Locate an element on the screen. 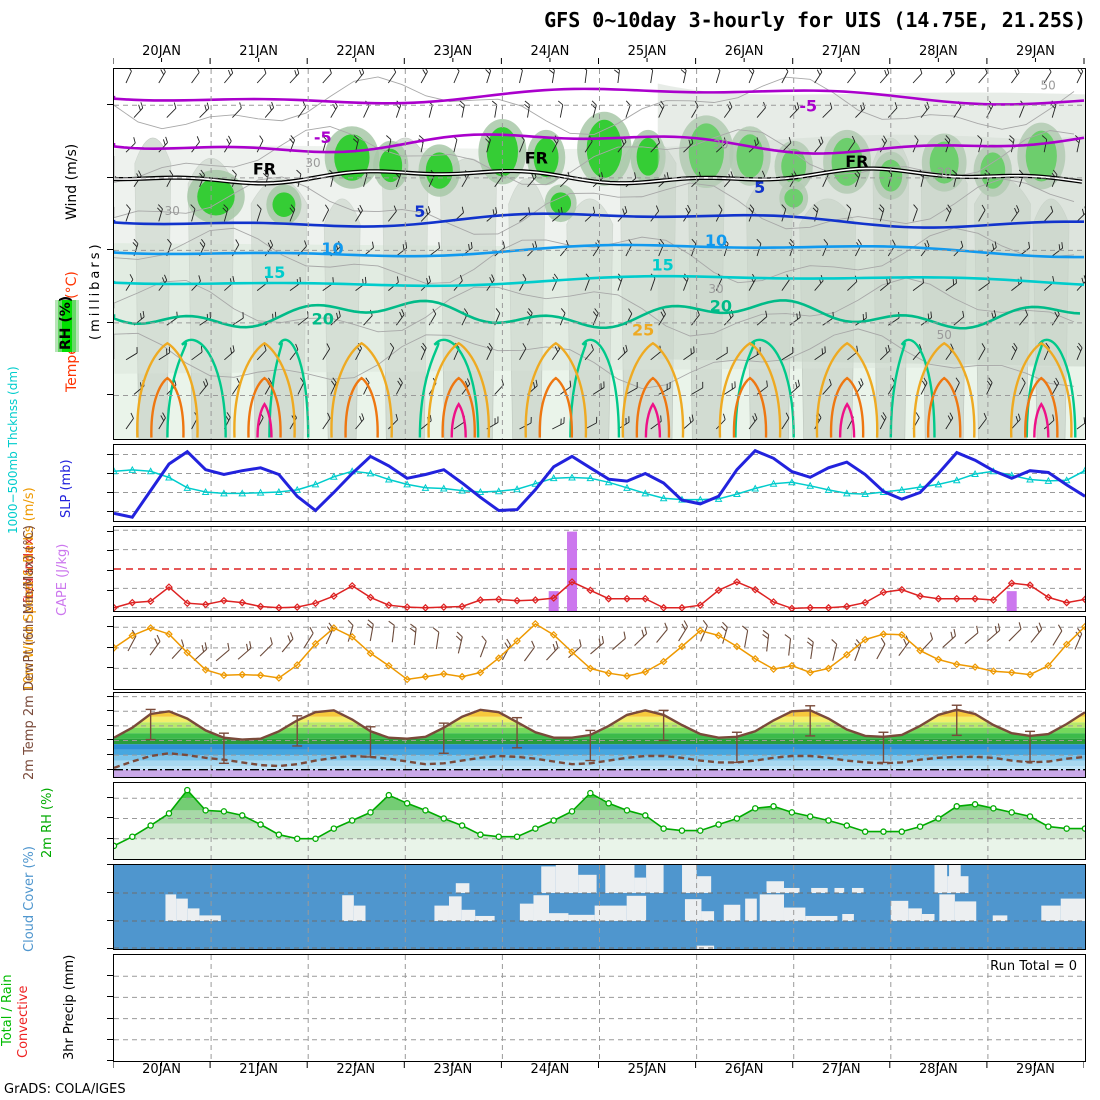 The image size is (1100, 1100). date-label-25jan: 25JAN is located at coordinates (647, 1069).